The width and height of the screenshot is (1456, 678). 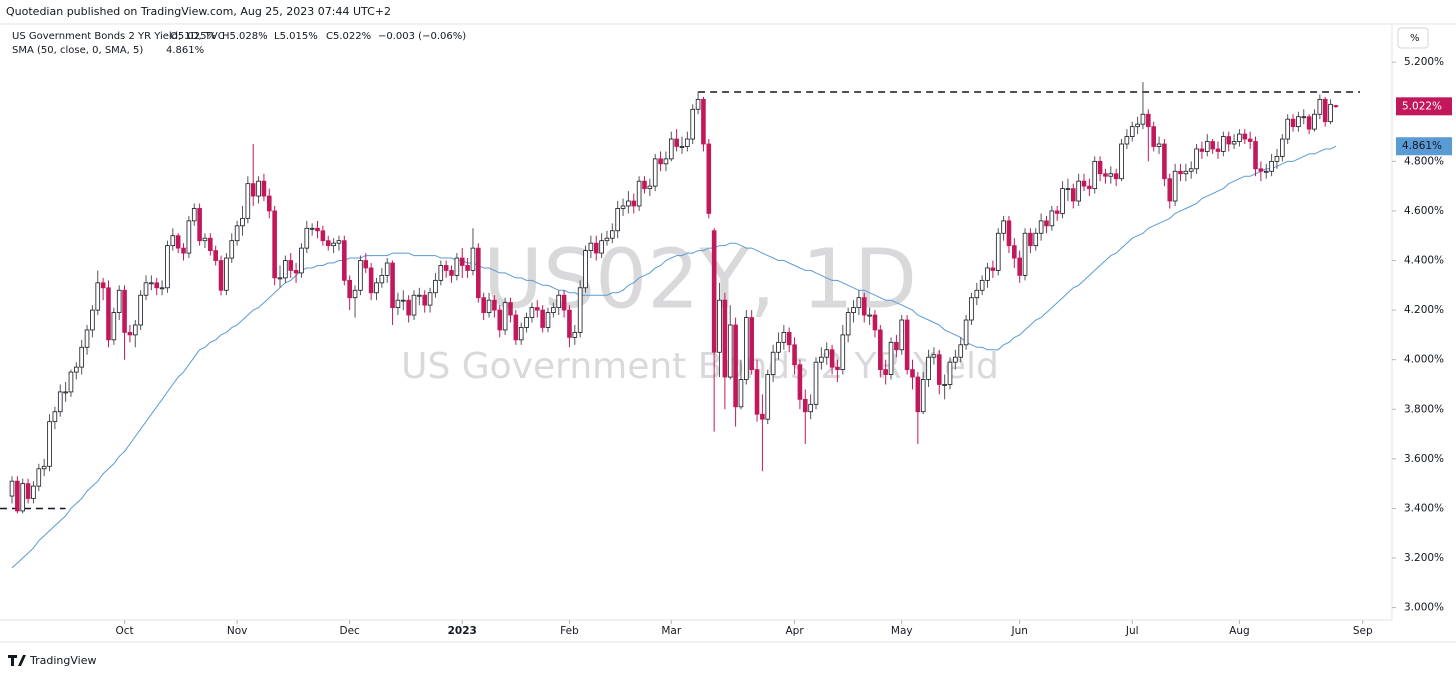 What do you see at coordinates (118, 36) in the screenshot?
I see `symbol-title: US Government Bonds 2 YR Yield, 1D, TVC` at bounding box center [118, 36].